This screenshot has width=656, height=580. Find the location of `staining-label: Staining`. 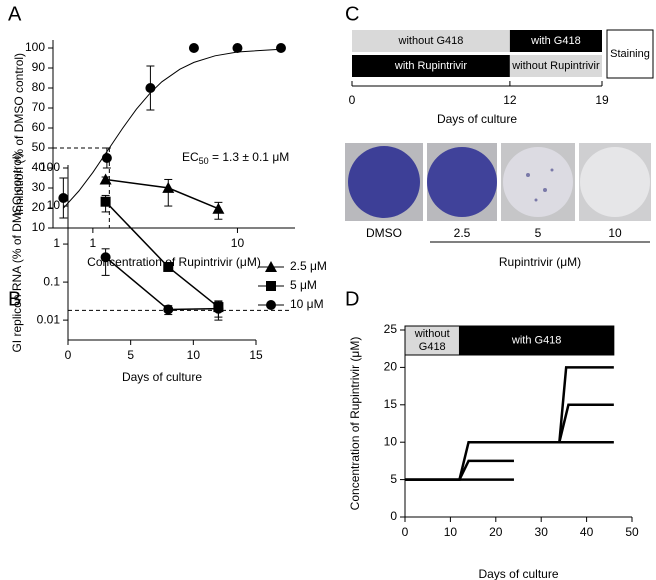

staining-label: Staining is located at coordinates (630, 54).